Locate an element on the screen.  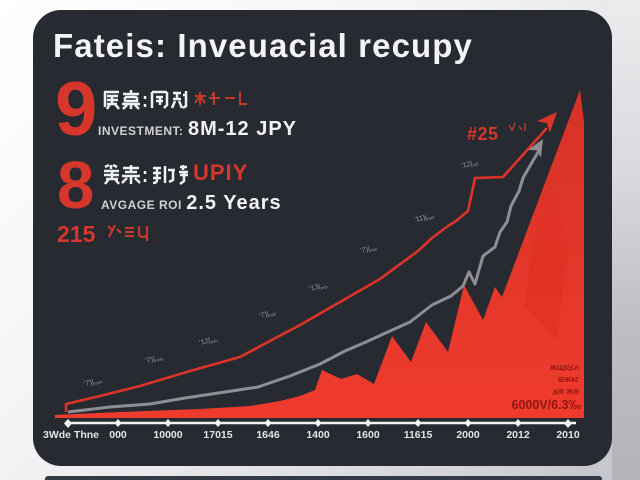
svg-text: ΘЖ¥£ is located at coordinates (569, 379).